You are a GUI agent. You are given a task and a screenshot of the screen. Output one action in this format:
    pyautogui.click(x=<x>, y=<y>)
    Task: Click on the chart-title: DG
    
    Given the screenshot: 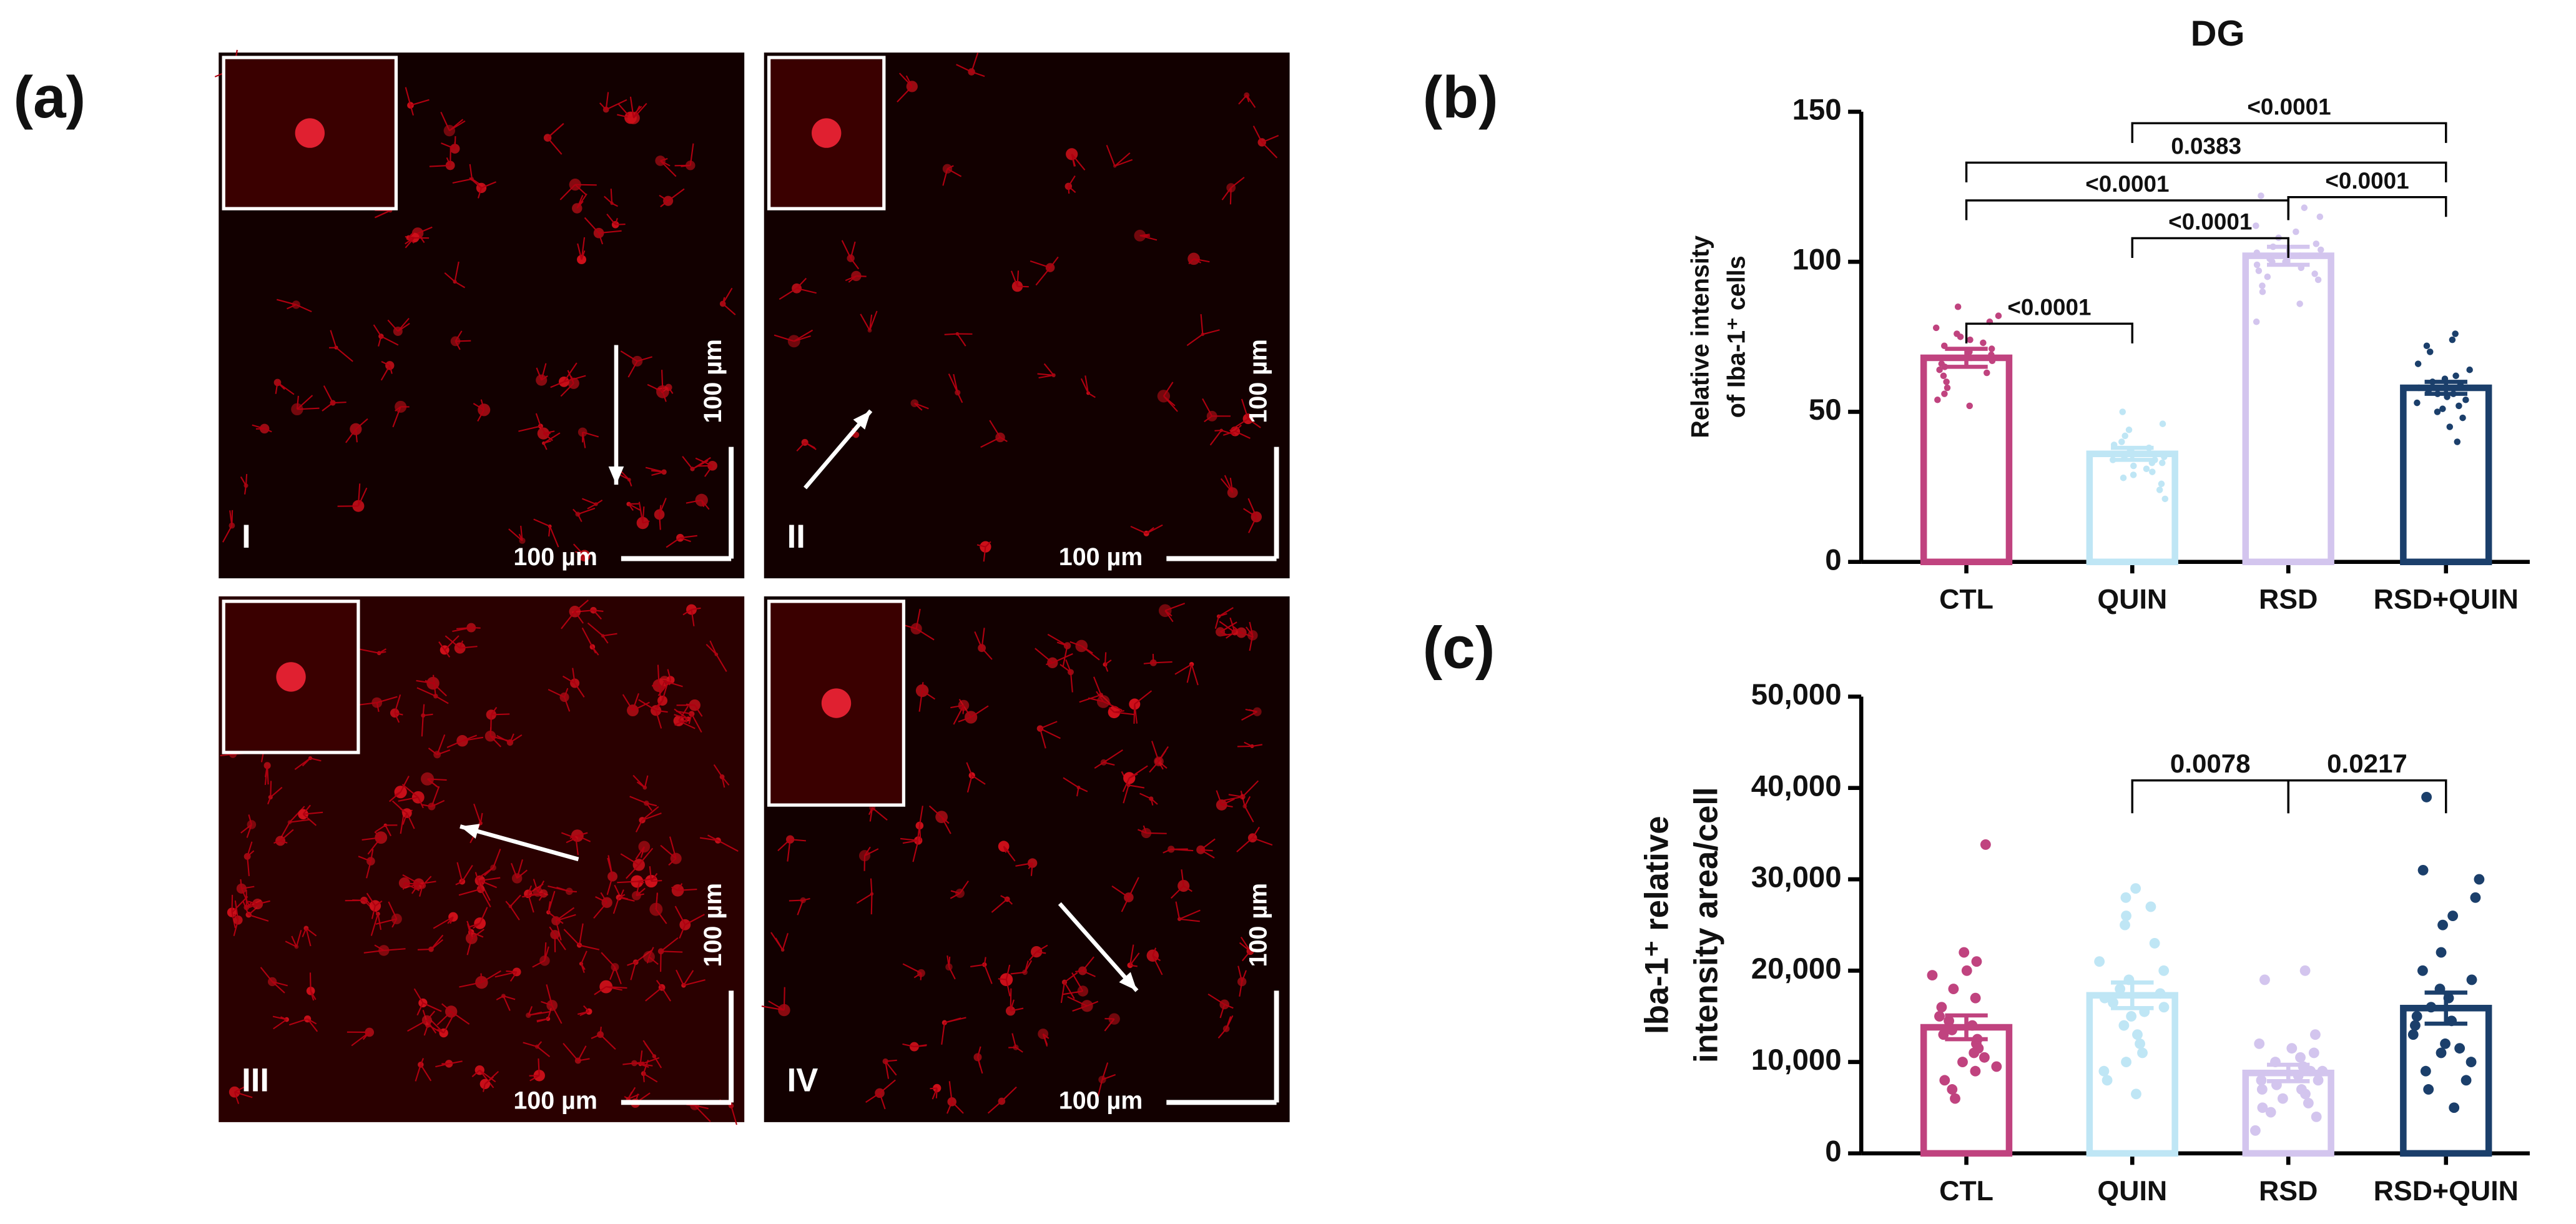 What is the action you would take?
    pyautogui.click(x=2218, y=34)
    